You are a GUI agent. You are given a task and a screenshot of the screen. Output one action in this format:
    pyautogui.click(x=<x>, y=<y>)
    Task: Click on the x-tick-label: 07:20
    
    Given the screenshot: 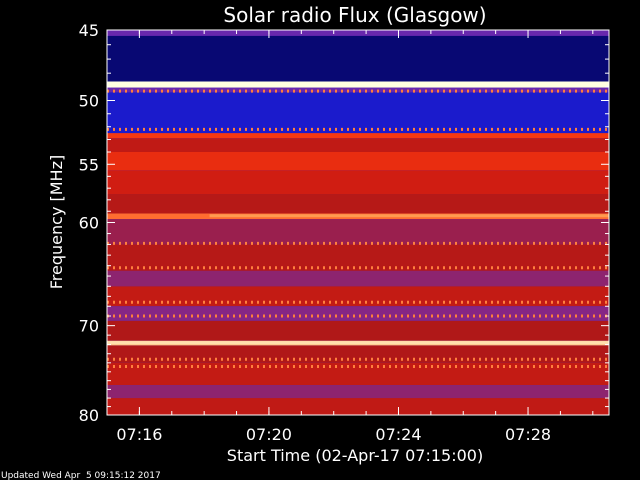 What is the action you would take?
    pyautogui.click(x=269, y=434)
    